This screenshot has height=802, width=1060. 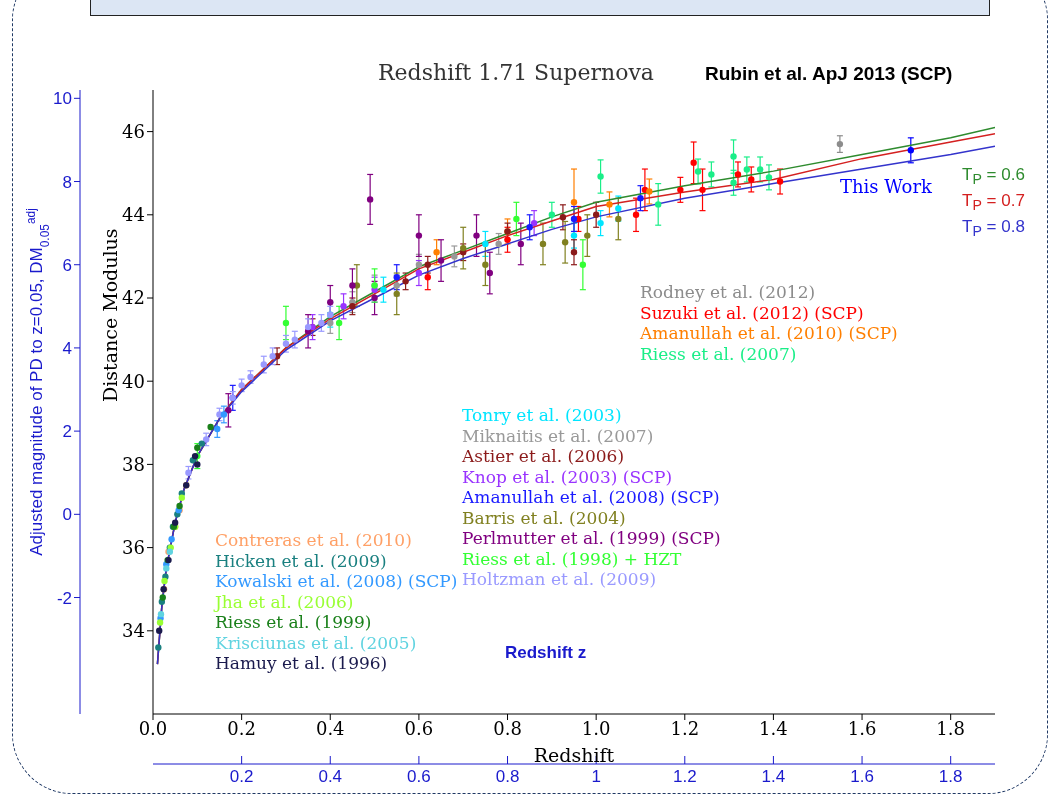 I want to click on y-tick-label: 46, so click(x=133, y=131).